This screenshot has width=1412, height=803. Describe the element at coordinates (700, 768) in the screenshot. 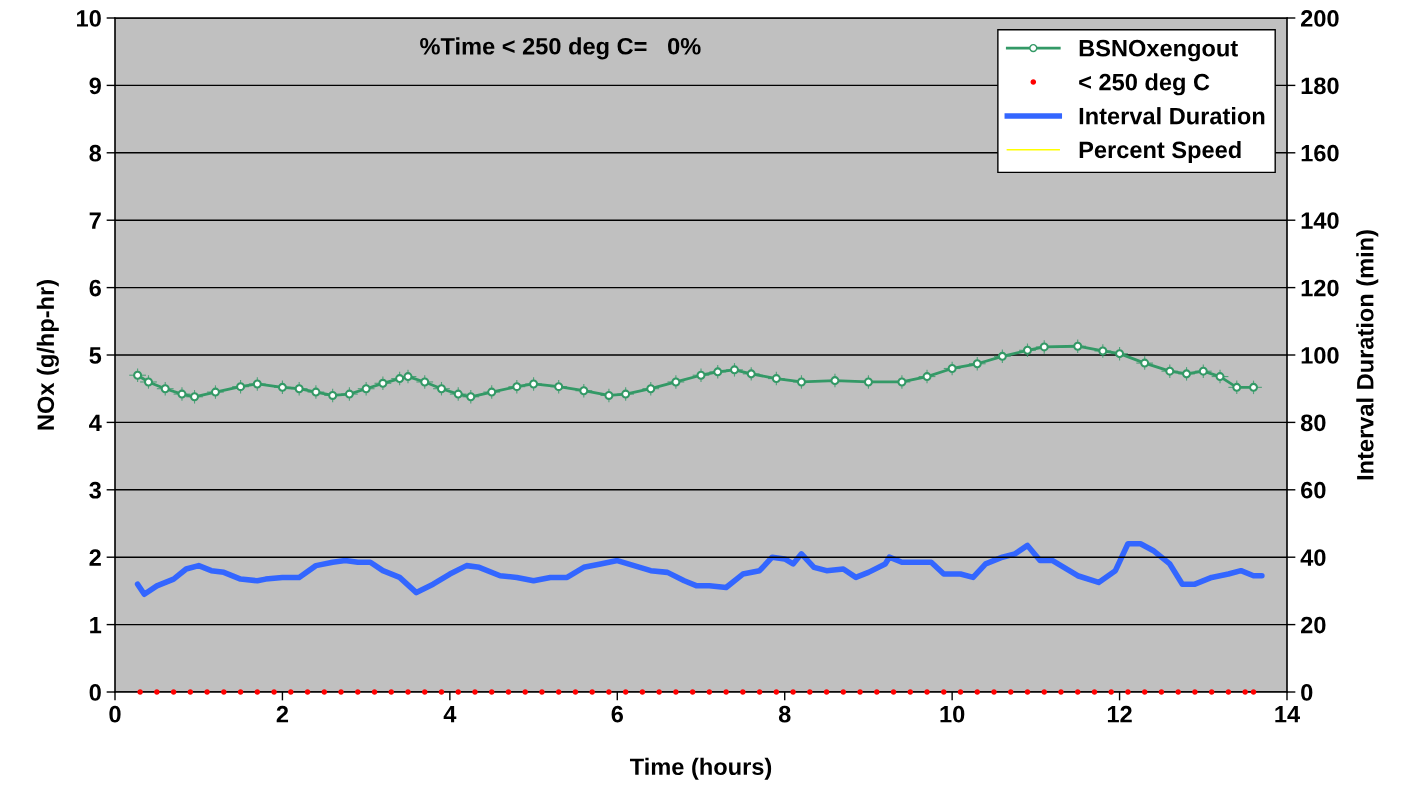

I see `x-axis-title: Time (hours)` at that location.